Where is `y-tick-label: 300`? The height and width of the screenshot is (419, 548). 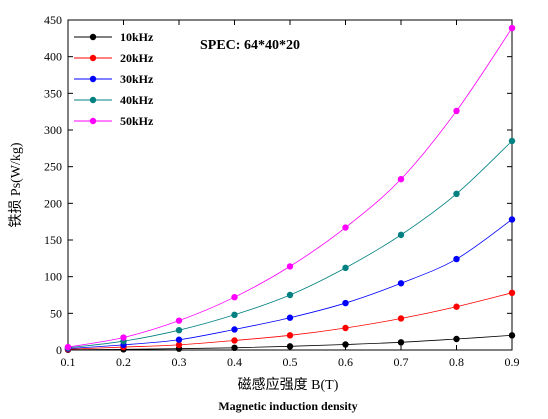
y-tick-label: 300 is located at coordinates (53, 130).